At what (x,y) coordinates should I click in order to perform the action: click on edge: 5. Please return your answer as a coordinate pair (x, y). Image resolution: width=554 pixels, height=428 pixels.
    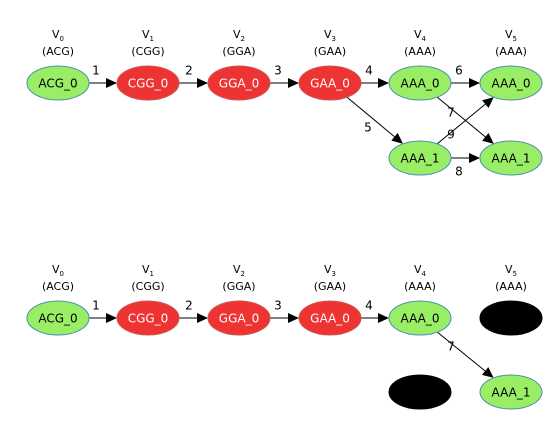
    Looking at the image, I should click on (374, 120).